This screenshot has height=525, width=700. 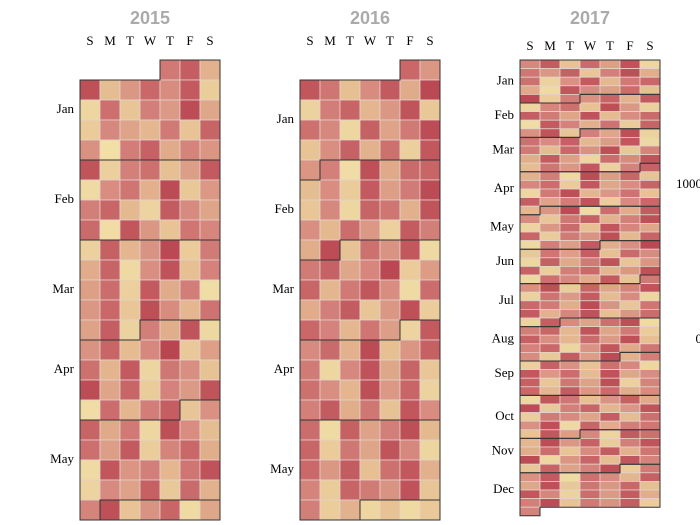 What do you see at coordinates (590, 18) in the screenshot?
I see `year-title: 2017` at bounding box center [590, 18].